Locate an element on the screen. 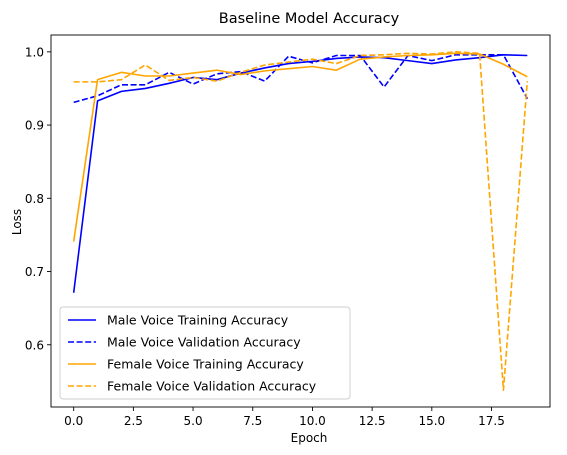  x-axis: 0.0 2.5 5.0 7.5 10.0 12.5 15.0 17.5 is located at coordinates (284, 417).